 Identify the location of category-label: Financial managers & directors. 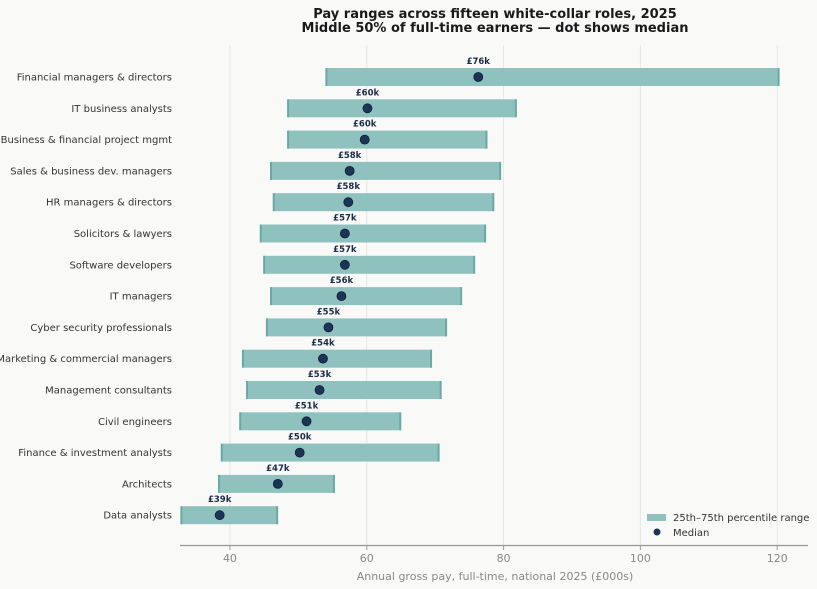
(94, 78).